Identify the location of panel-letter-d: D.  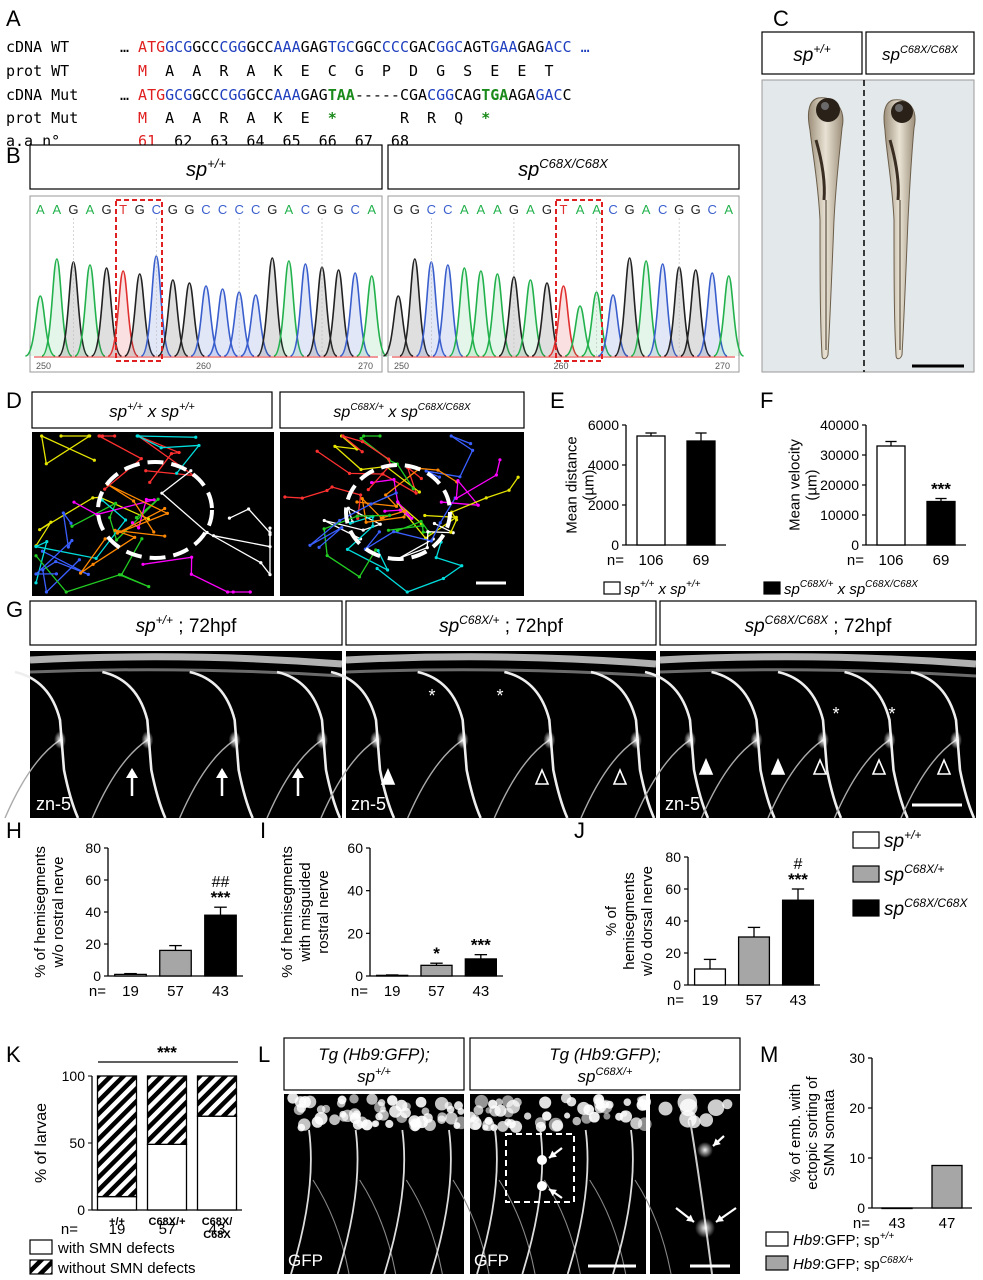
(14, 400).